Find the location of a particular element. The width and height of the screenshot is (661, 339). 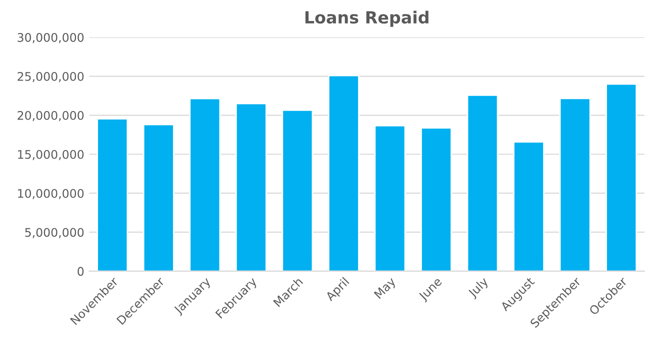

y-tick-label: 25,000,000 is located at coordinates (51, 77).